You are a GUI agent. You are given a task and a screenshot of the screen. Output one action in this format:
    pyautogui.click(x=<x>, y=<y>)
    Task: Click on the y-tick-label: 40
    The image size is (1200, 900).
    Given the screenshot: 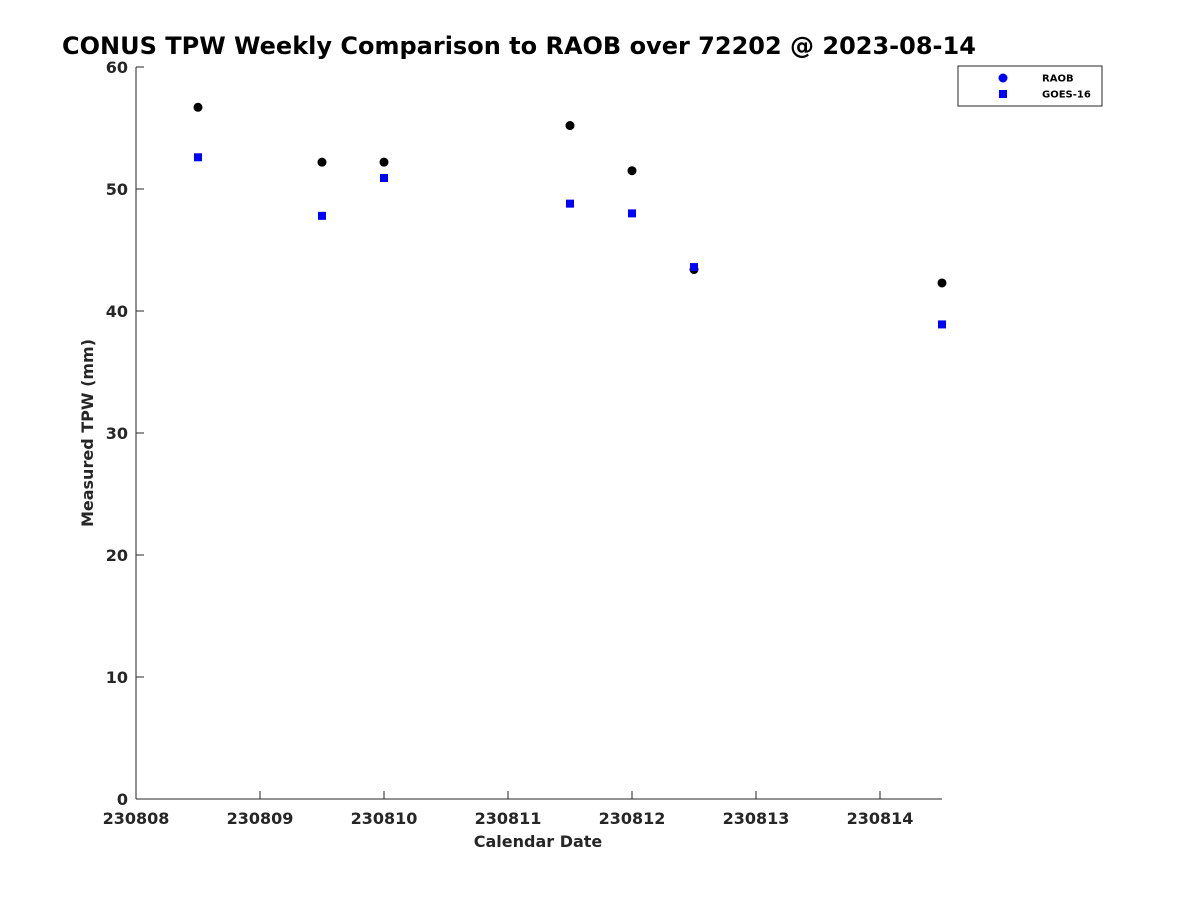 What is the action you would take?
    pyautogui.click(x=117, y=311)
    